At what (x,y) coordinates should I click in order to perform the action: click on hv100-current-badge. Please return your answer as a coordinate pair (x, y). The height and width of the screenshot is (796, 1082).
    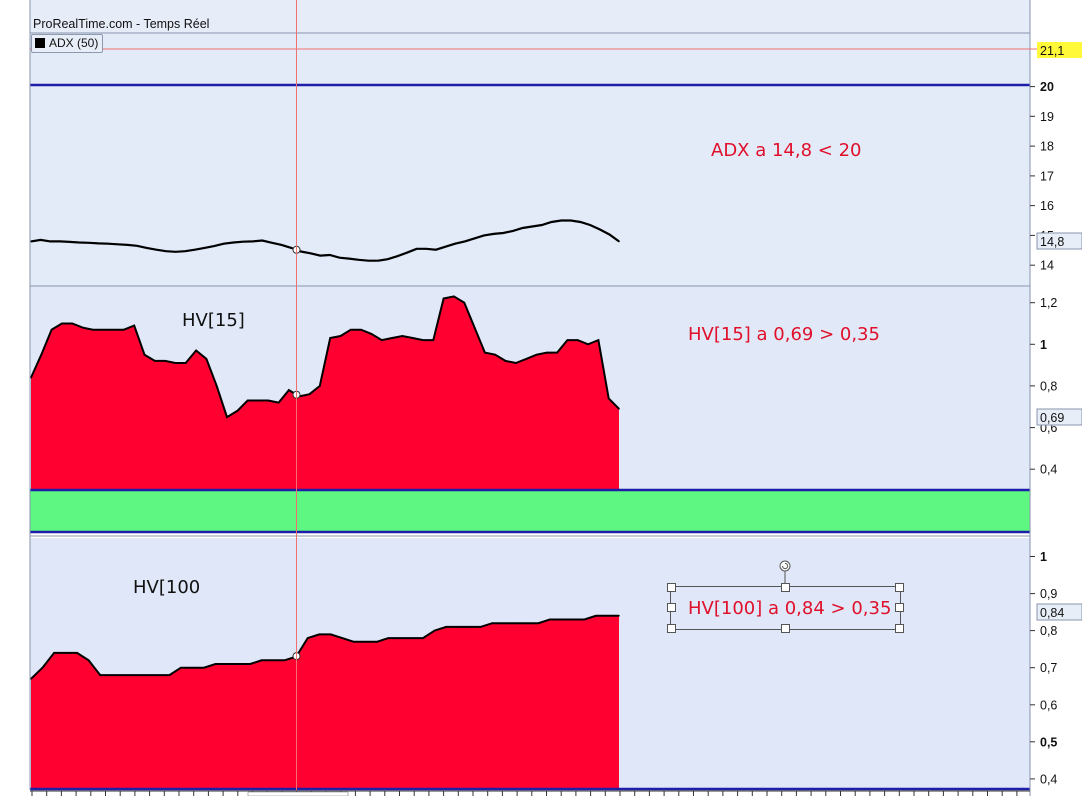
    Looking at the image, I should click on (1059, 612).